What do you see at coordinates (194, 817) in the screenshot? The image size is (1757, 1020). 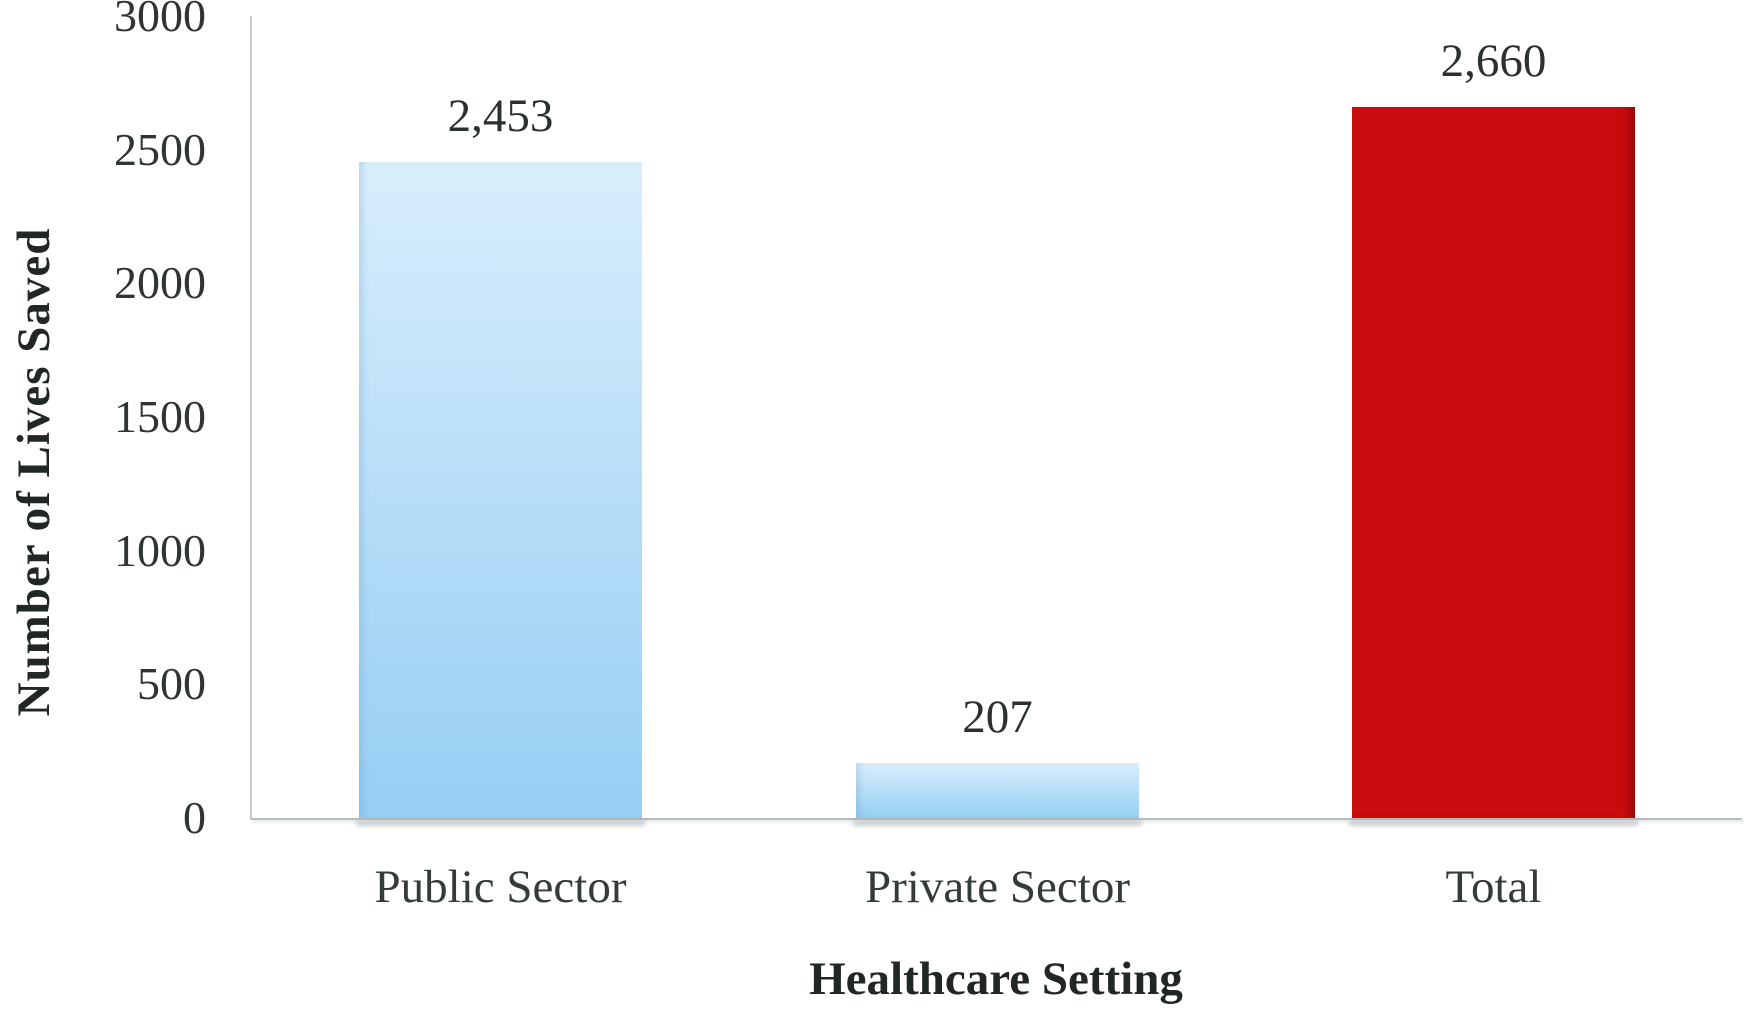 I see `y-tick-label: 0` at bounding box center [194, 817].